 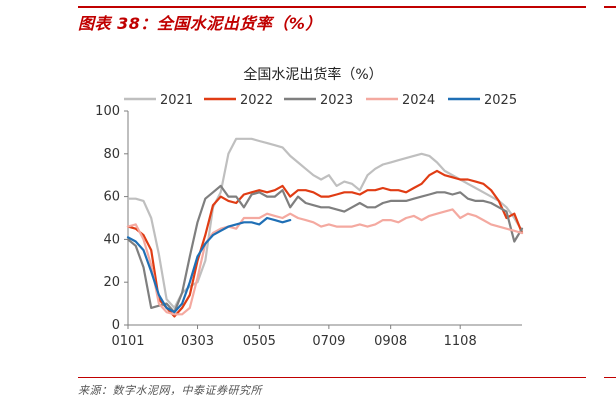 I want to click on legend-label-2024: 2024, so click(x=418, y=100).